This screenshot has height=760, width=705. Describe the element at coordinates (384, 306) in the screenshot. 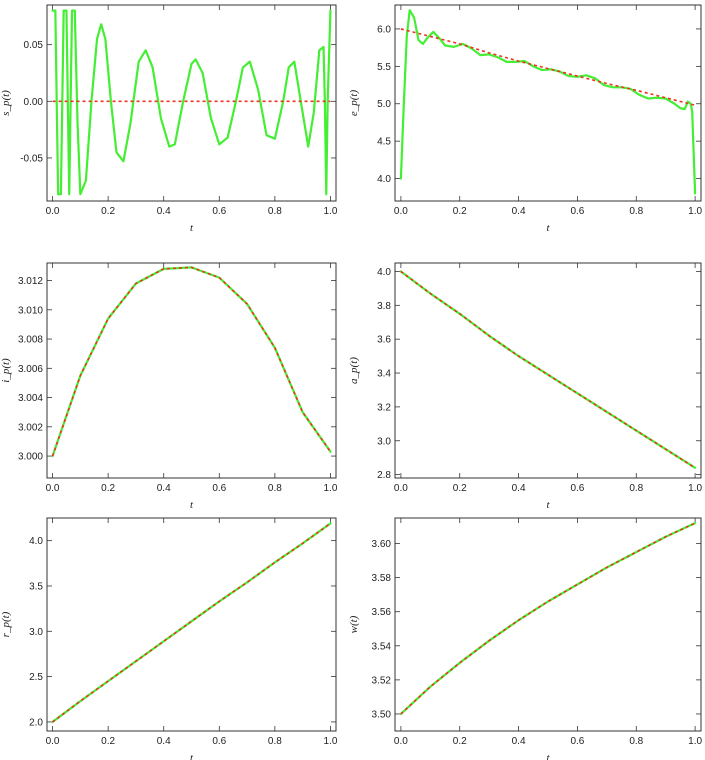

I see `y-tick-label: 3.8` at that location.